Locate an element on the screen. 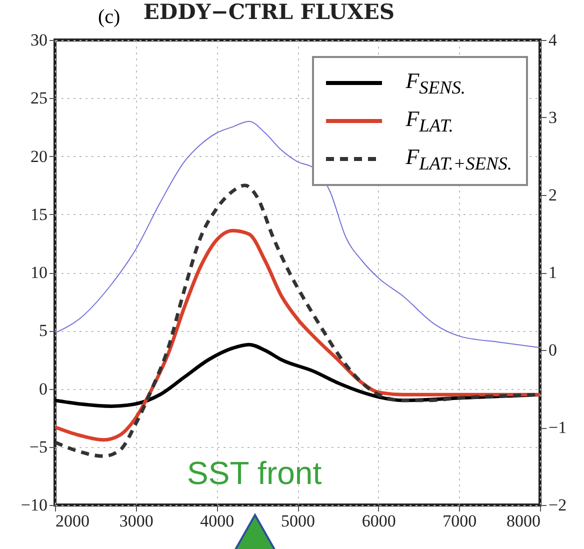  annotation: SST front is located at coordinates (254, 473).